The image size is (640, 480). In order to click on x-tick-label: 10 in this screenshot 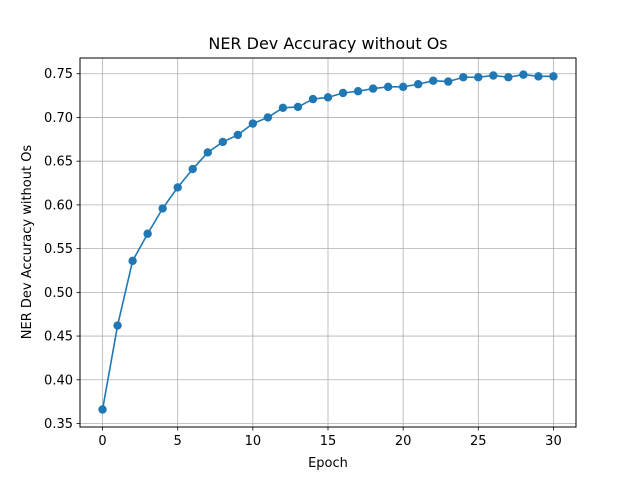, I will do `click(253, 441)`.